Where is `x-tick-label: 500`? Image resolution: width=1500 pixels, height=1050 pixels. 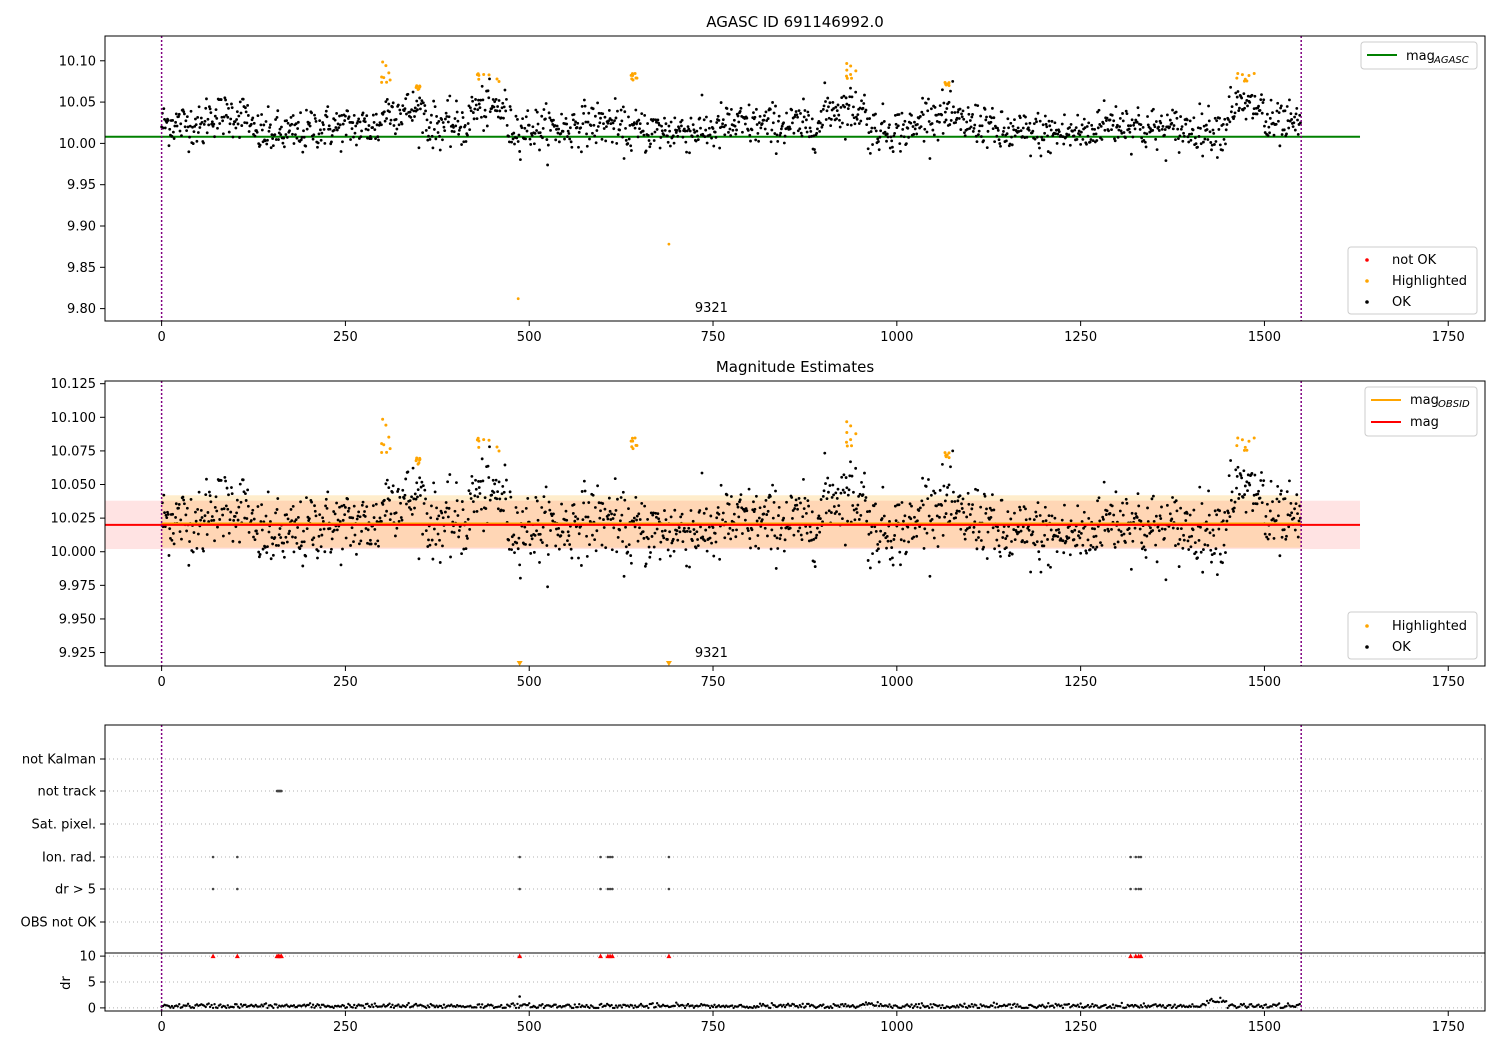
x-tick-label: 500 is located at coordinates (529, 337).